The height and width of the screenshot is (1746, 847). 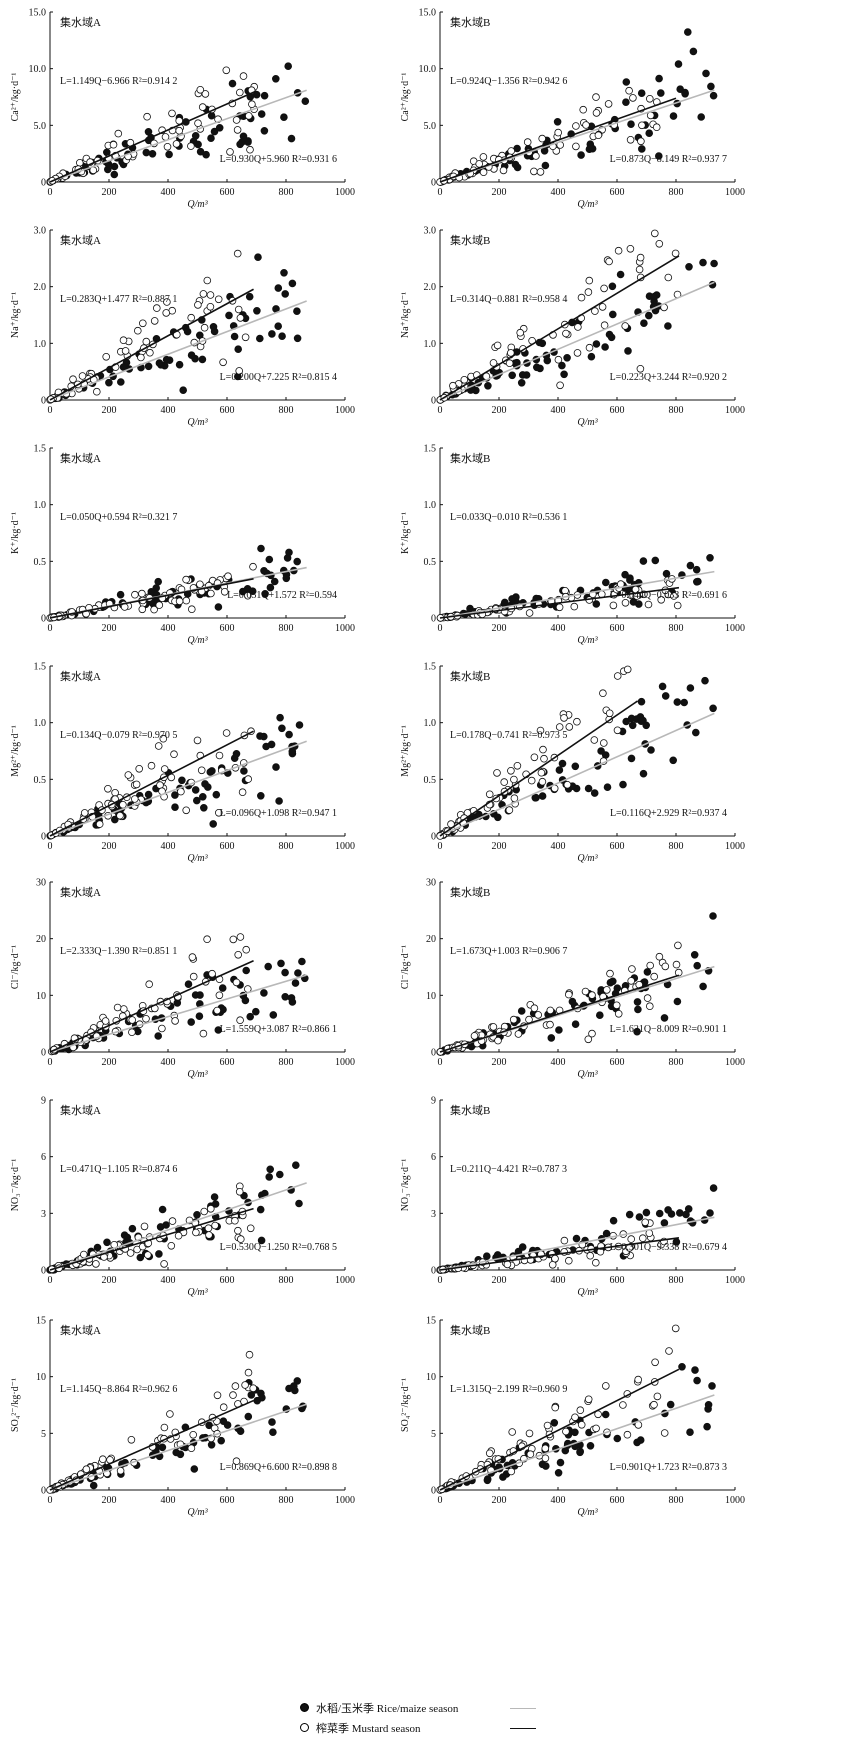 I want to click on y-tick-label: 1.0, so click(x=430, y=723).